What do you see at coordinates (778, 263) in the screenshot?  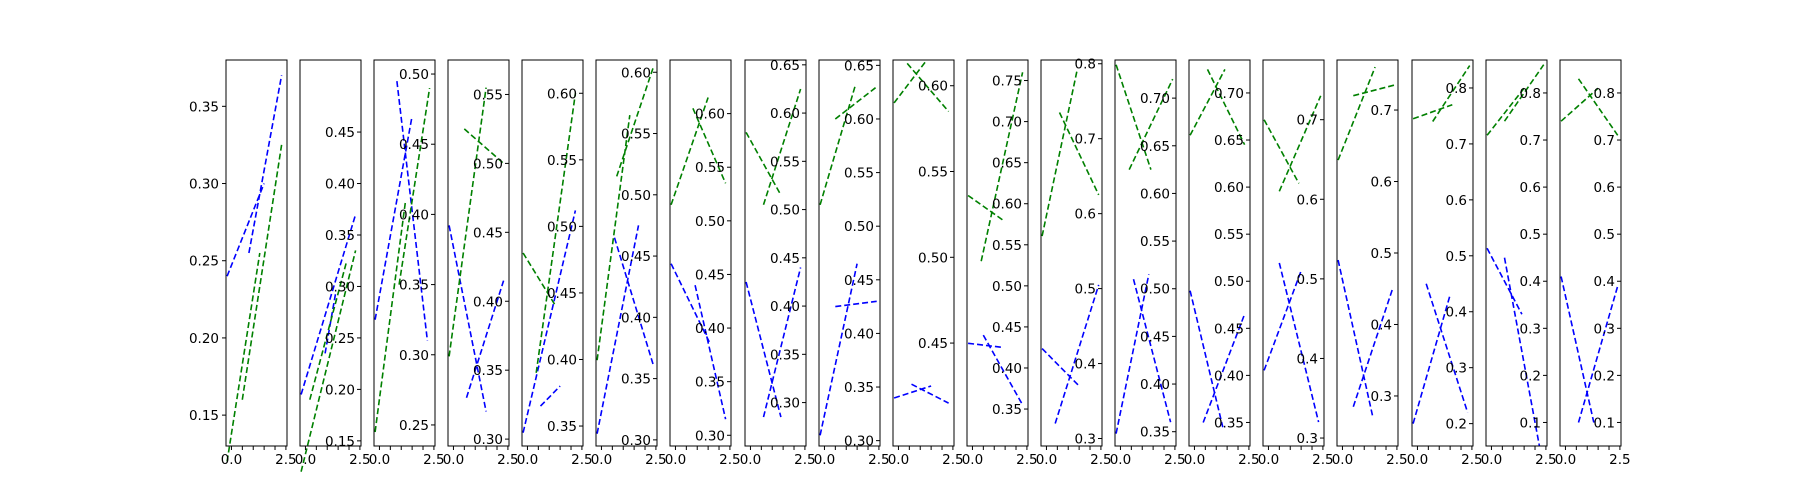 I see `subplot-8: 0.0 2.5 0.30 0.35 0.40 0.45 0.50 0.55 0.60 0.65` at bounding box center [778, 263].